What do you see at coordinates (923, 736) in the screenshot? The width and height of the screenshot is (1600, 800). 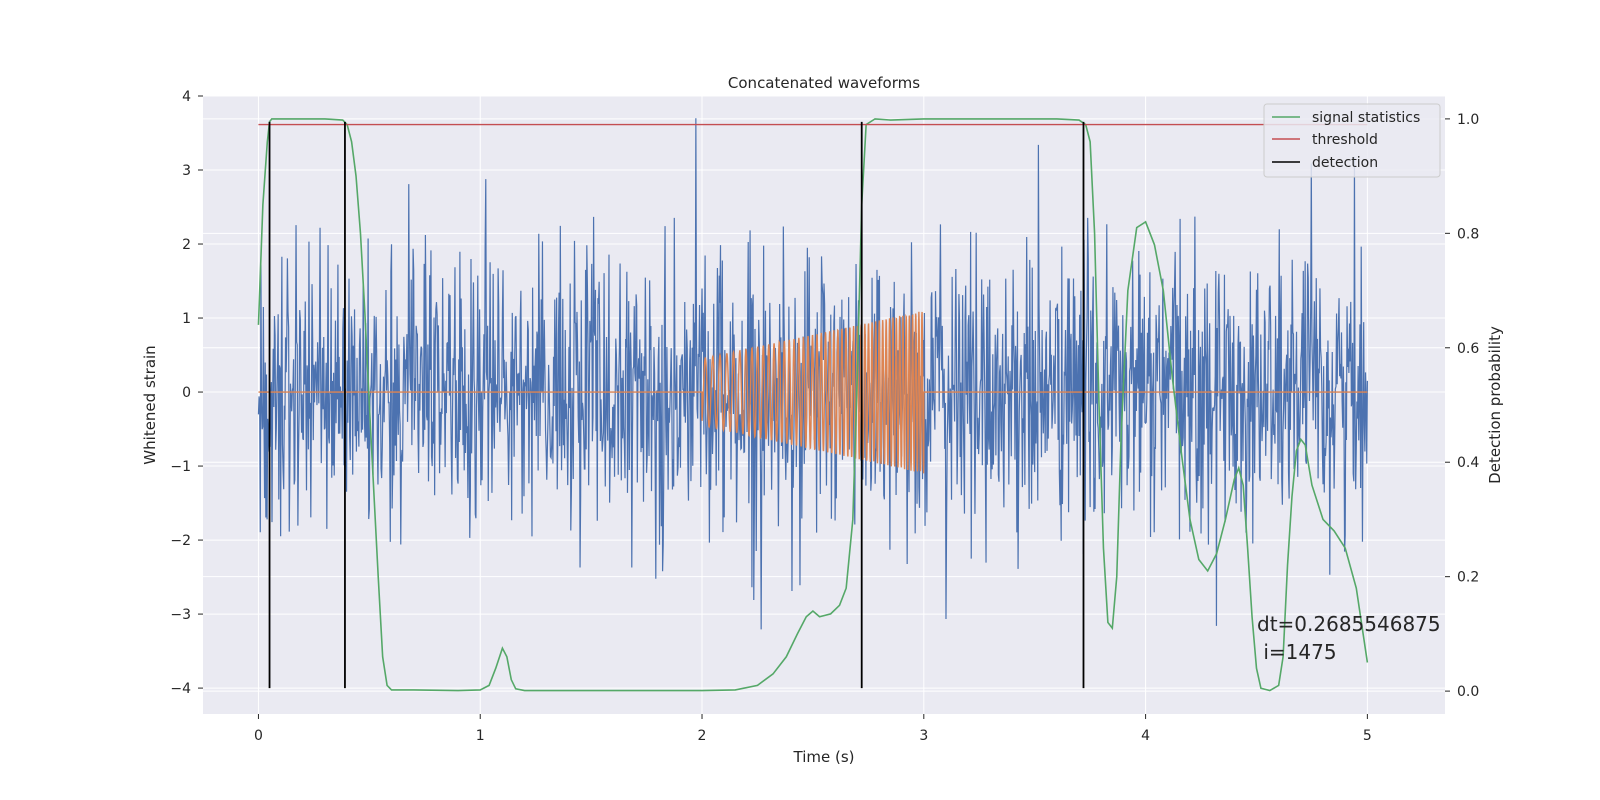 I see `x-tick-label: 3` at bounding box center [923, 736].